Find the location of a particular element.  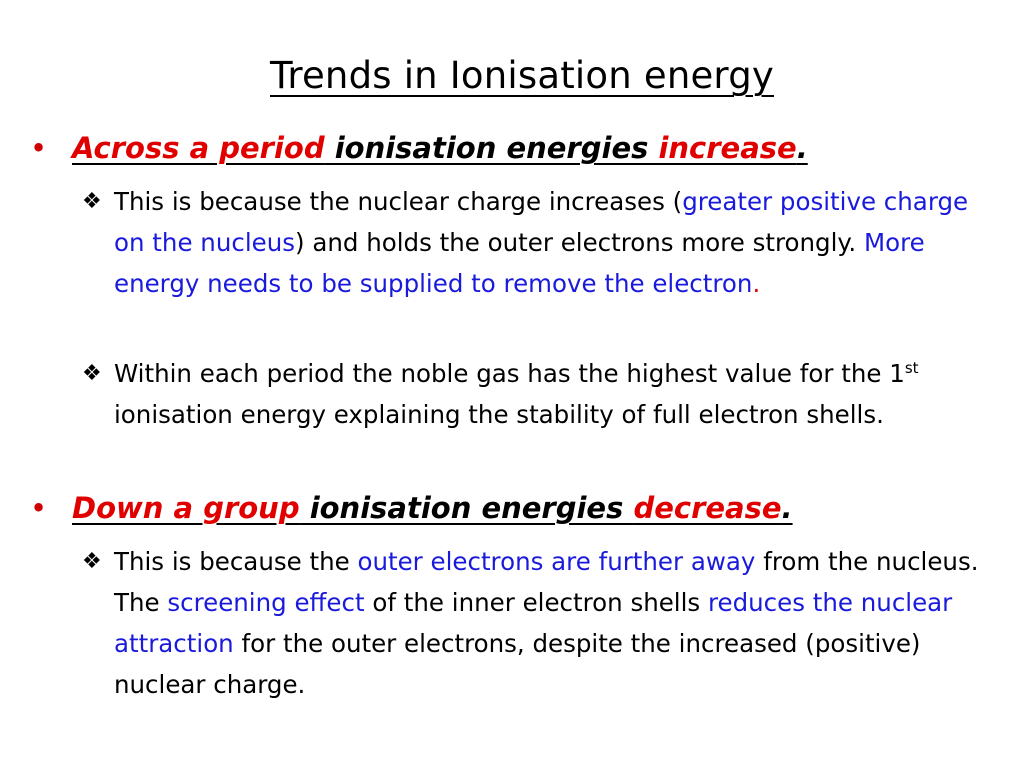

highlight-run: reduces the nuclear attraction is located at coordinates (533, 623).